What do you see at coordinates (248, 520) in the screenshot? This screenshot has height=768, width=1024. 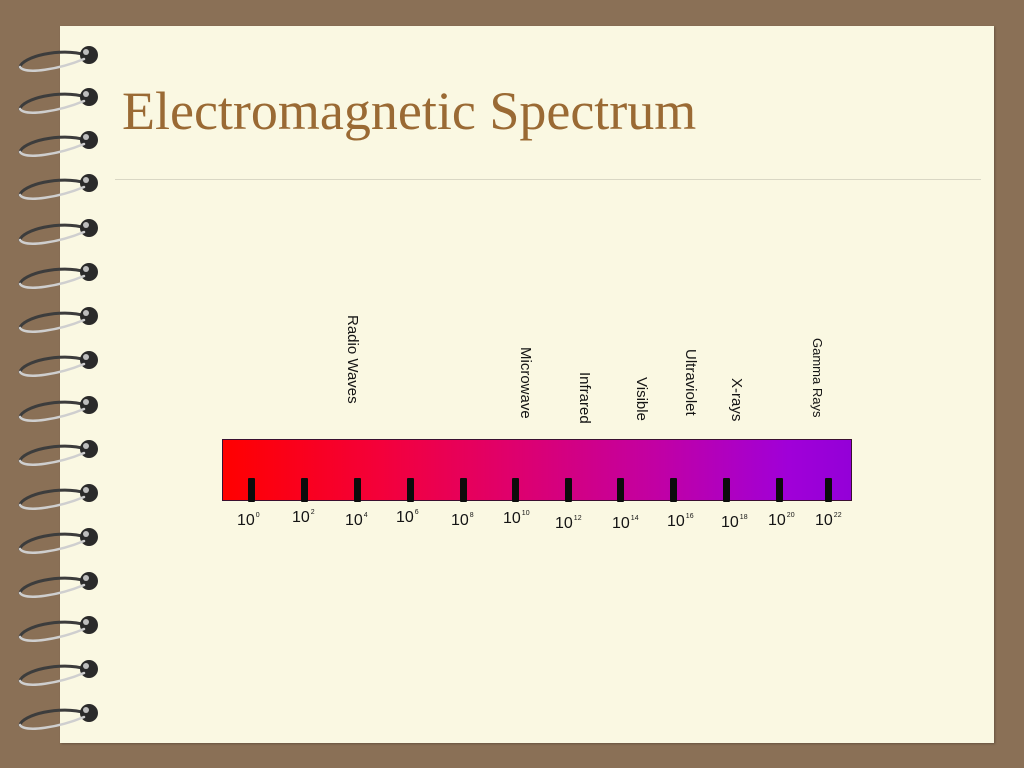 I see `scale-label: 100` at bounding box center [248, 520].